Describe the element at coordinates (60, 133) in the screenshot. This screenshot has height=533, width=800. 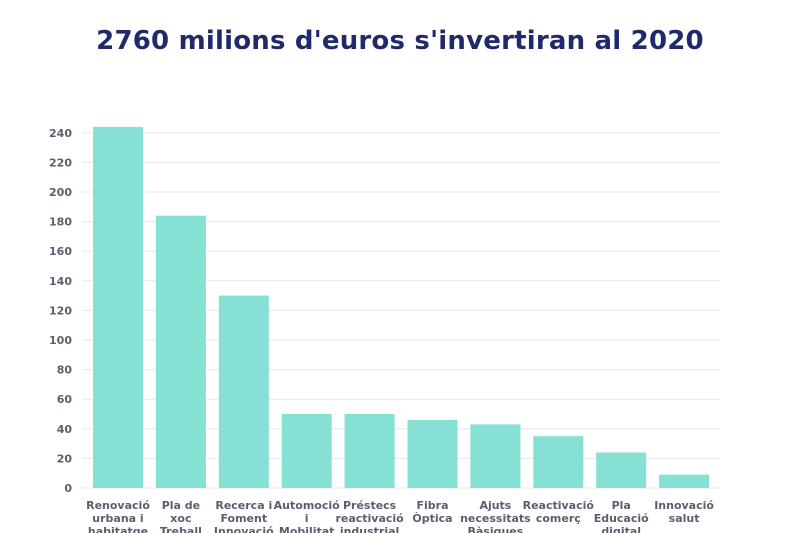
I see `y-tick-label: 240` at that location.